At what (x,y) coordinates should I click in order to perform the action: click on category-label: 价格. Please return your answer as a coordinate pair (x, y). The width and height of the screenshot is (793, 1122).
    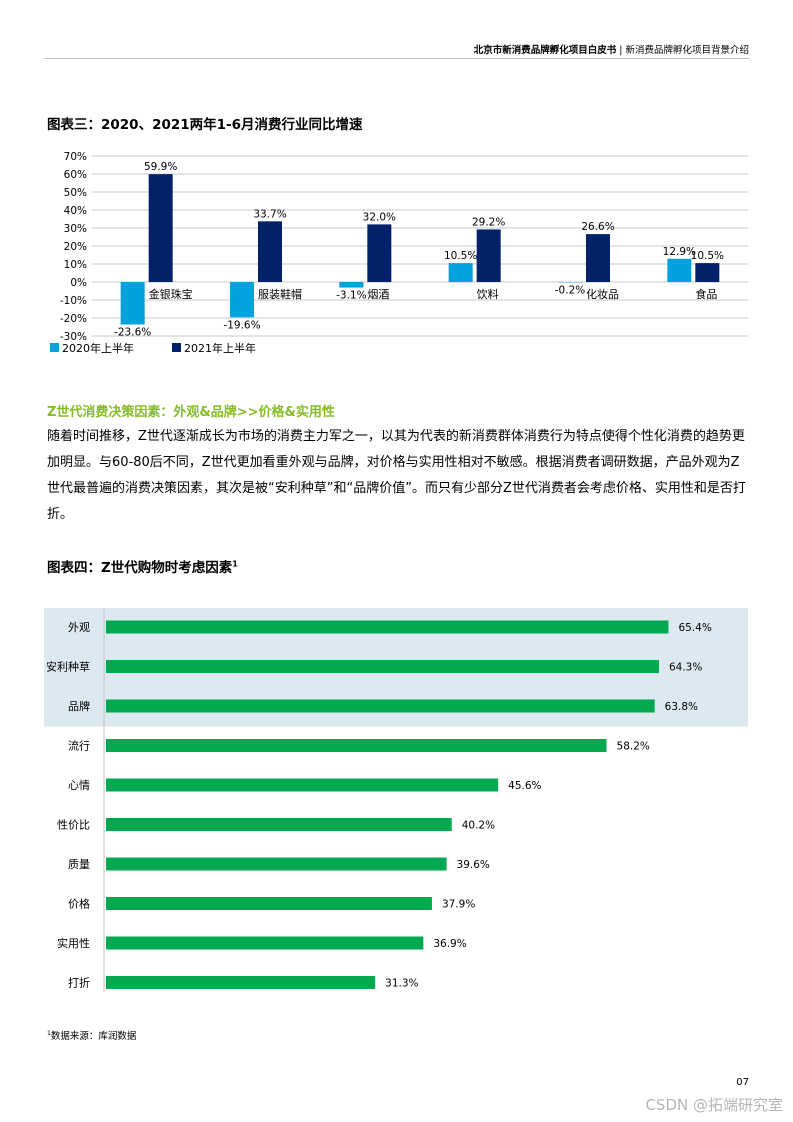
    Looking at the image, I should click on (79, 904).